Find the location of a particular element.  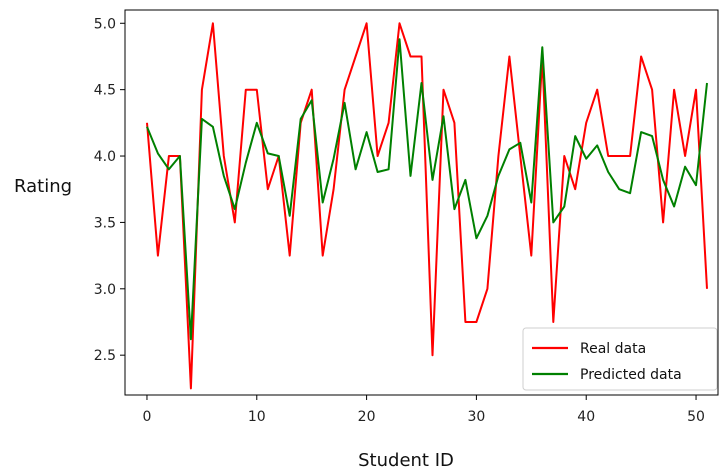

x-tick-label: 40 is located at coordinates (586, 417).